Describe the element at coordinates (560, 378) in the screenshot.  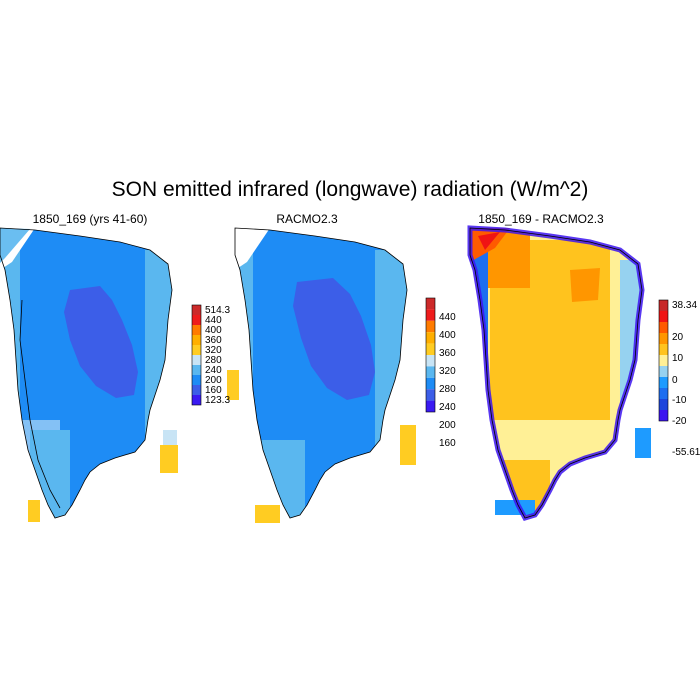
I see `map-panel-difference` at that location.